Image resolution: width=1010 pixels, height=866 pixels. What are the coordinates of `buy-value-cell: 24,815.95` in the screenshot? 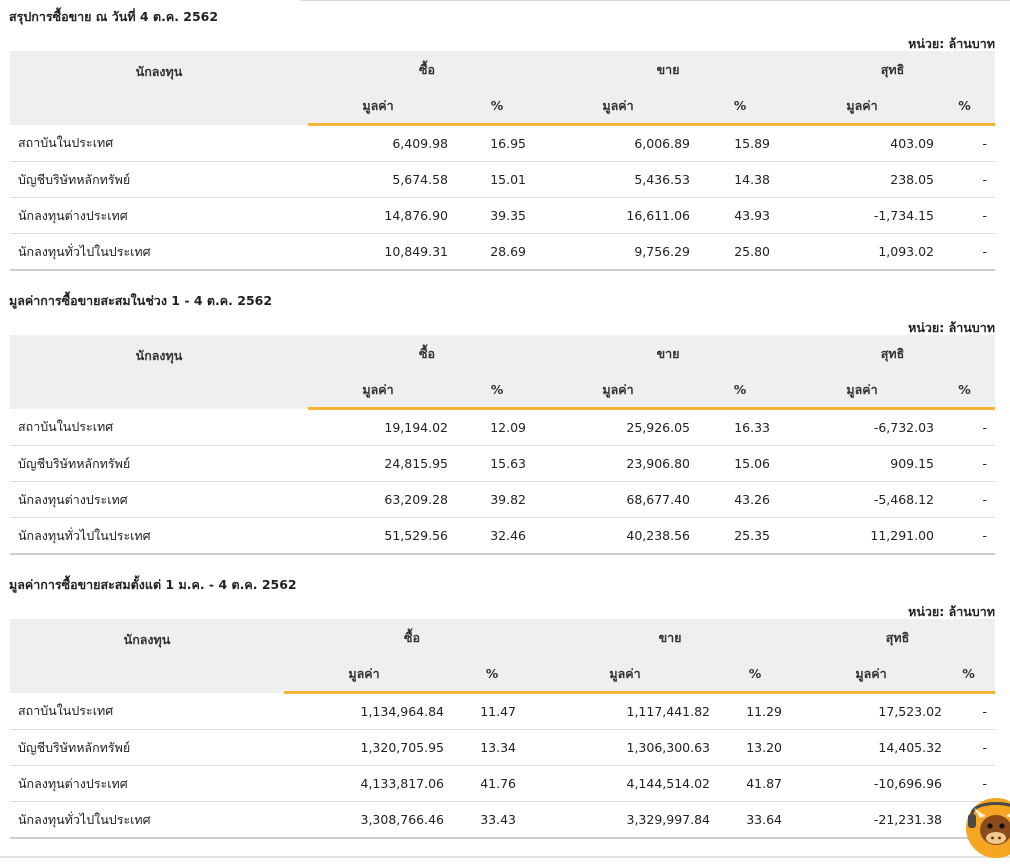 It's located at (378, 463).